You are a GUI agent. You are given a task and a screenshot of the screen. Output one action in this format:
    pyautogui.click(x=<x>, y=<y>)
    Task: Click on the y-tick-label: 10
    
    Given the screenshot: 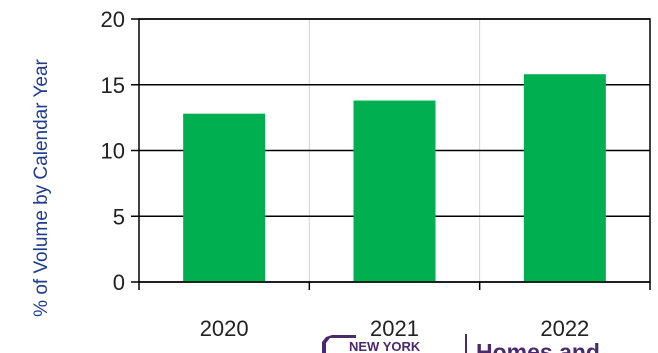 What is the action you would take?
    pyautogui.click(x=113, y=151)
    